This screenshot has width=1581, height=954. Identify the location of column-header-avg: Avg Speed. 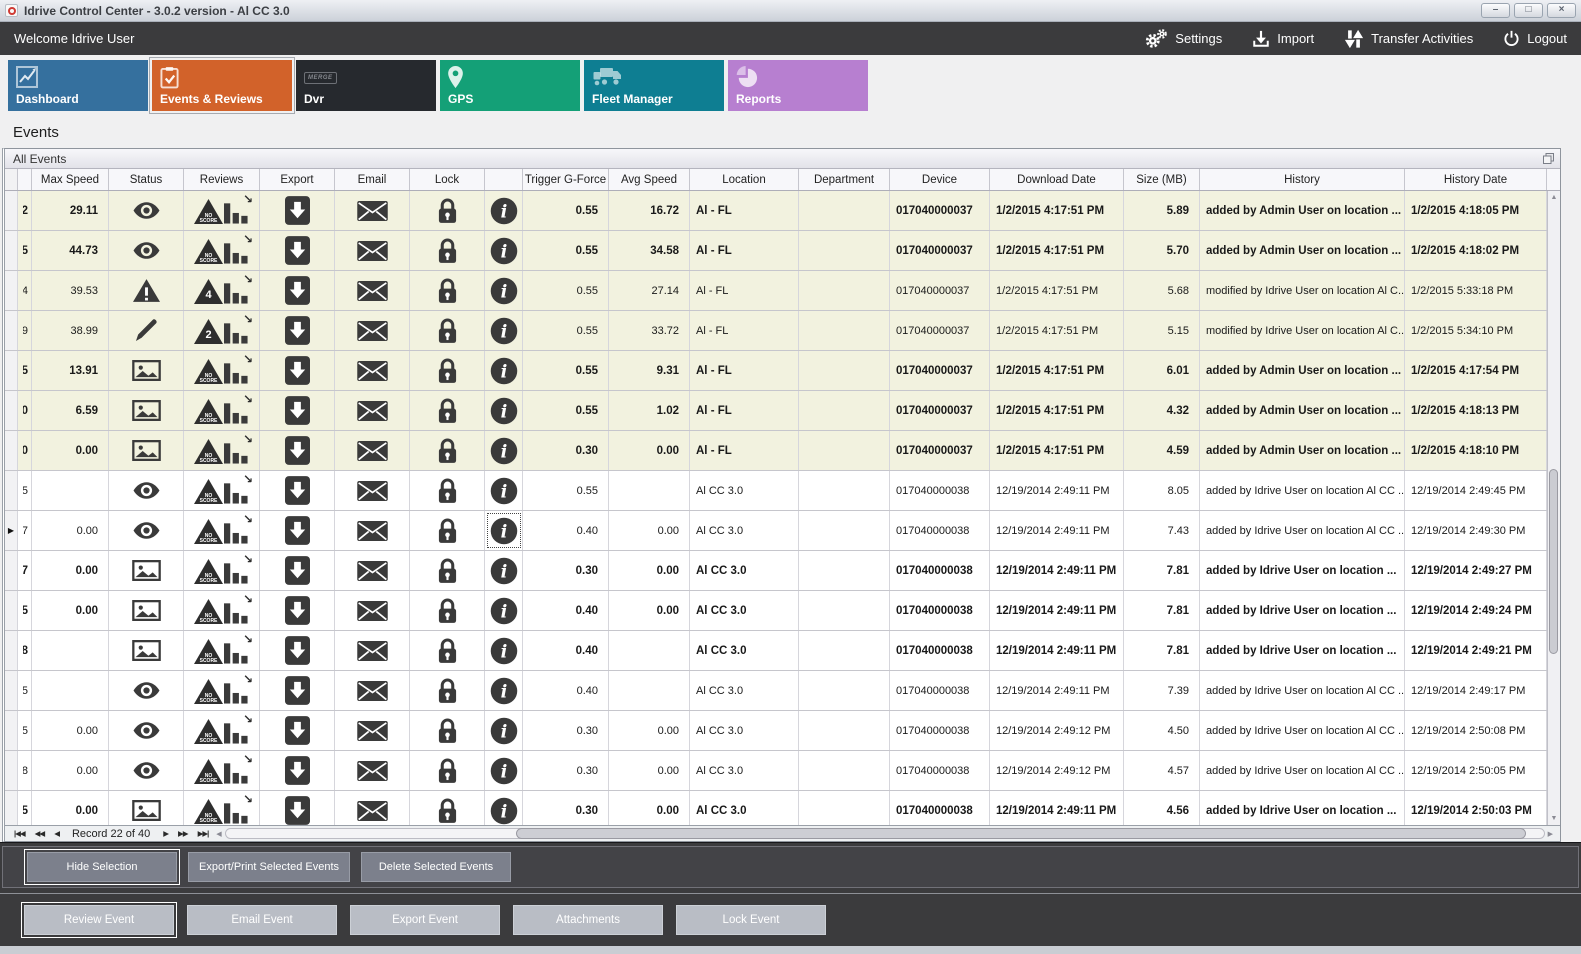
(649, 179).